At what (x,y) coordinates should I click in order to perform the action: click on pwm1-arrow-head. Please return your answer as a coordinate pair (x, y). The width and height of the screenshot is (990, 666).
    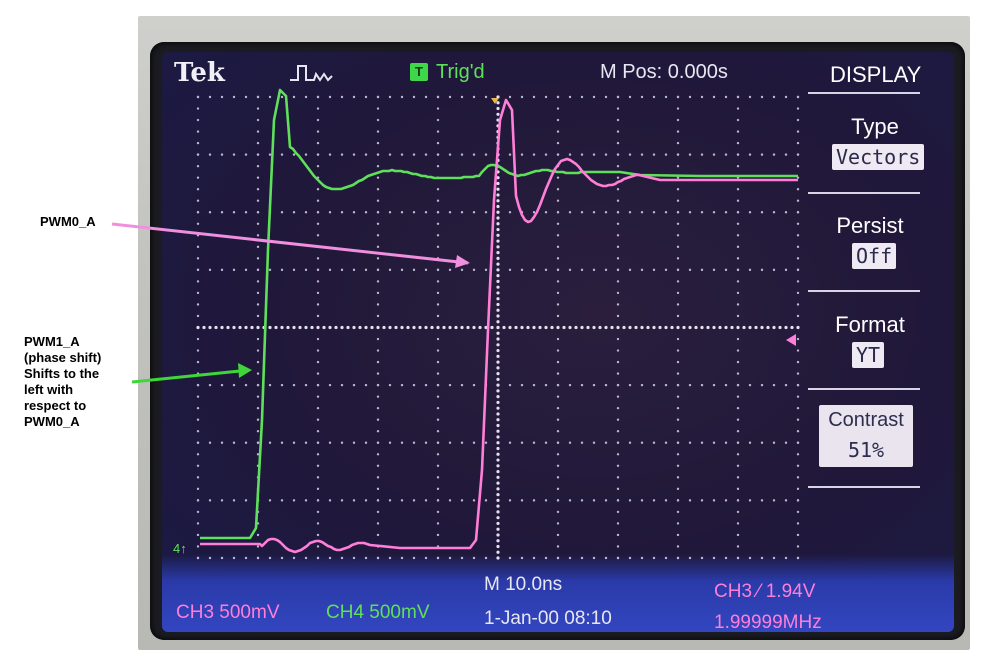
    Looking at the image, I should click on (245, 370).